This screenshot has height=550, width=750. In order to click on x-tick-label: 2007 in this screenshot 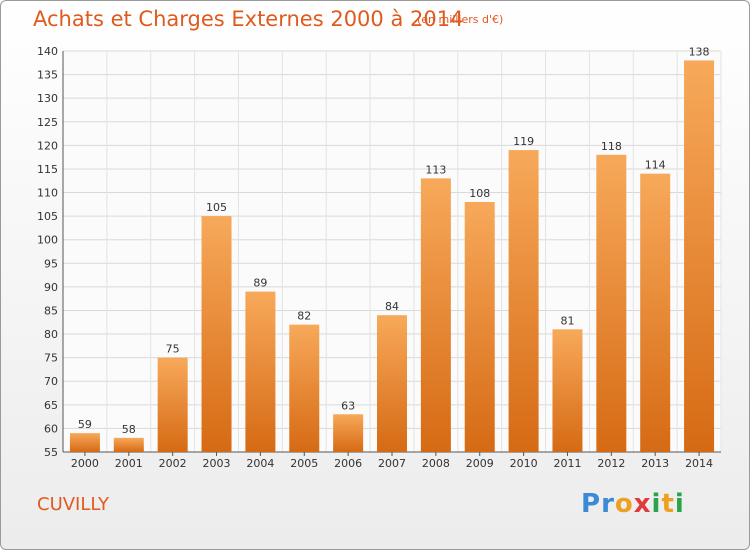, I will do `click(392, 463)`.